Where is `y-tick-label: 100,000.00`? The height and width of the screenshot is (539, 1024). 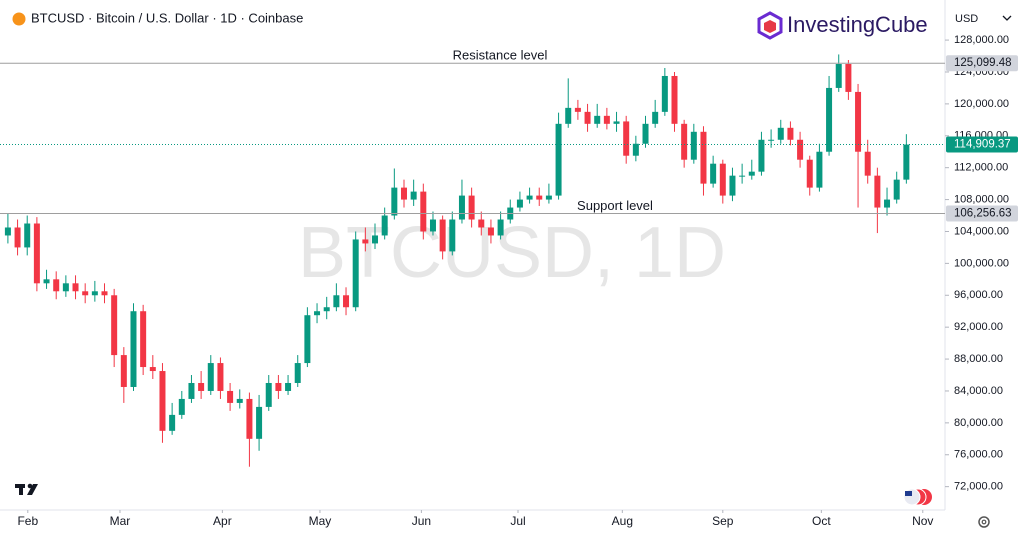
y-tick-label: 100,000.00 is located at coordinates (981, 263).